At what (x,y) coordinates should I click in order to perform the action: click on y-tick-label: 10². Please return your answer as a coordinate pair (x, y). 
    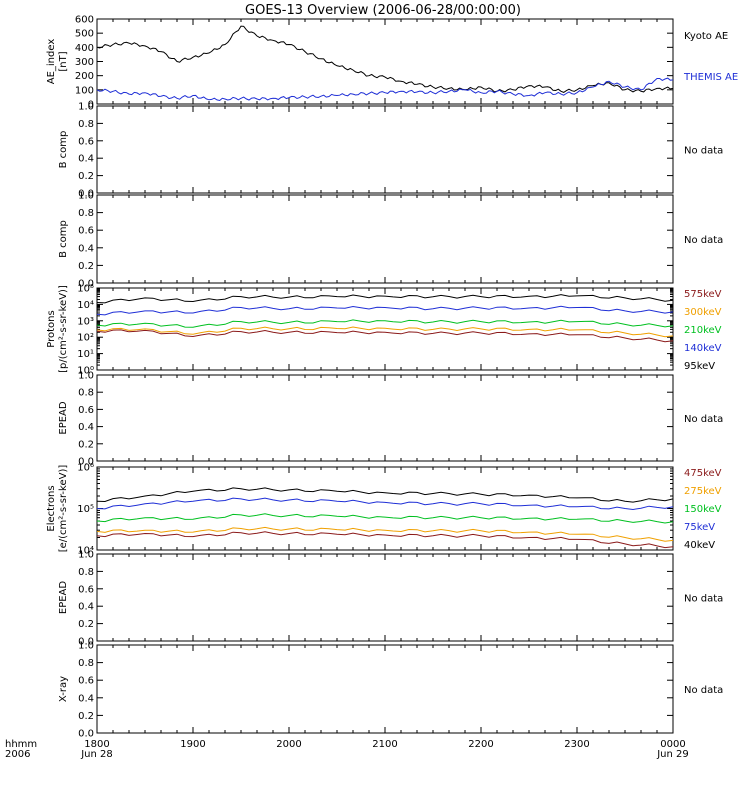
    Looking at the image, I should click on (85, 338).